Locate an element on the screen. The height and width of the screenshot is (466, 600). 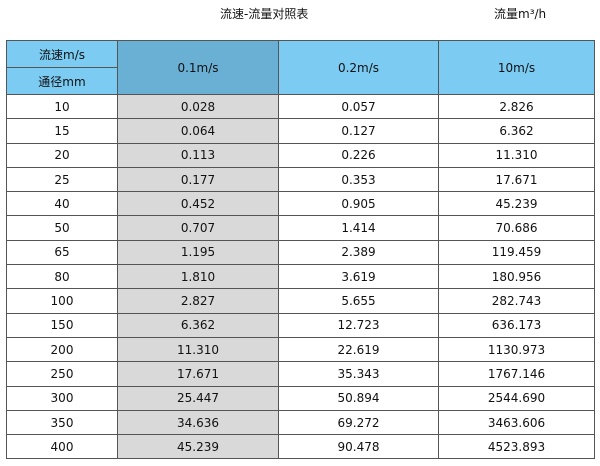
table-row: 15 0.064 0.127 6.362 is located at coordinates (300, 131).